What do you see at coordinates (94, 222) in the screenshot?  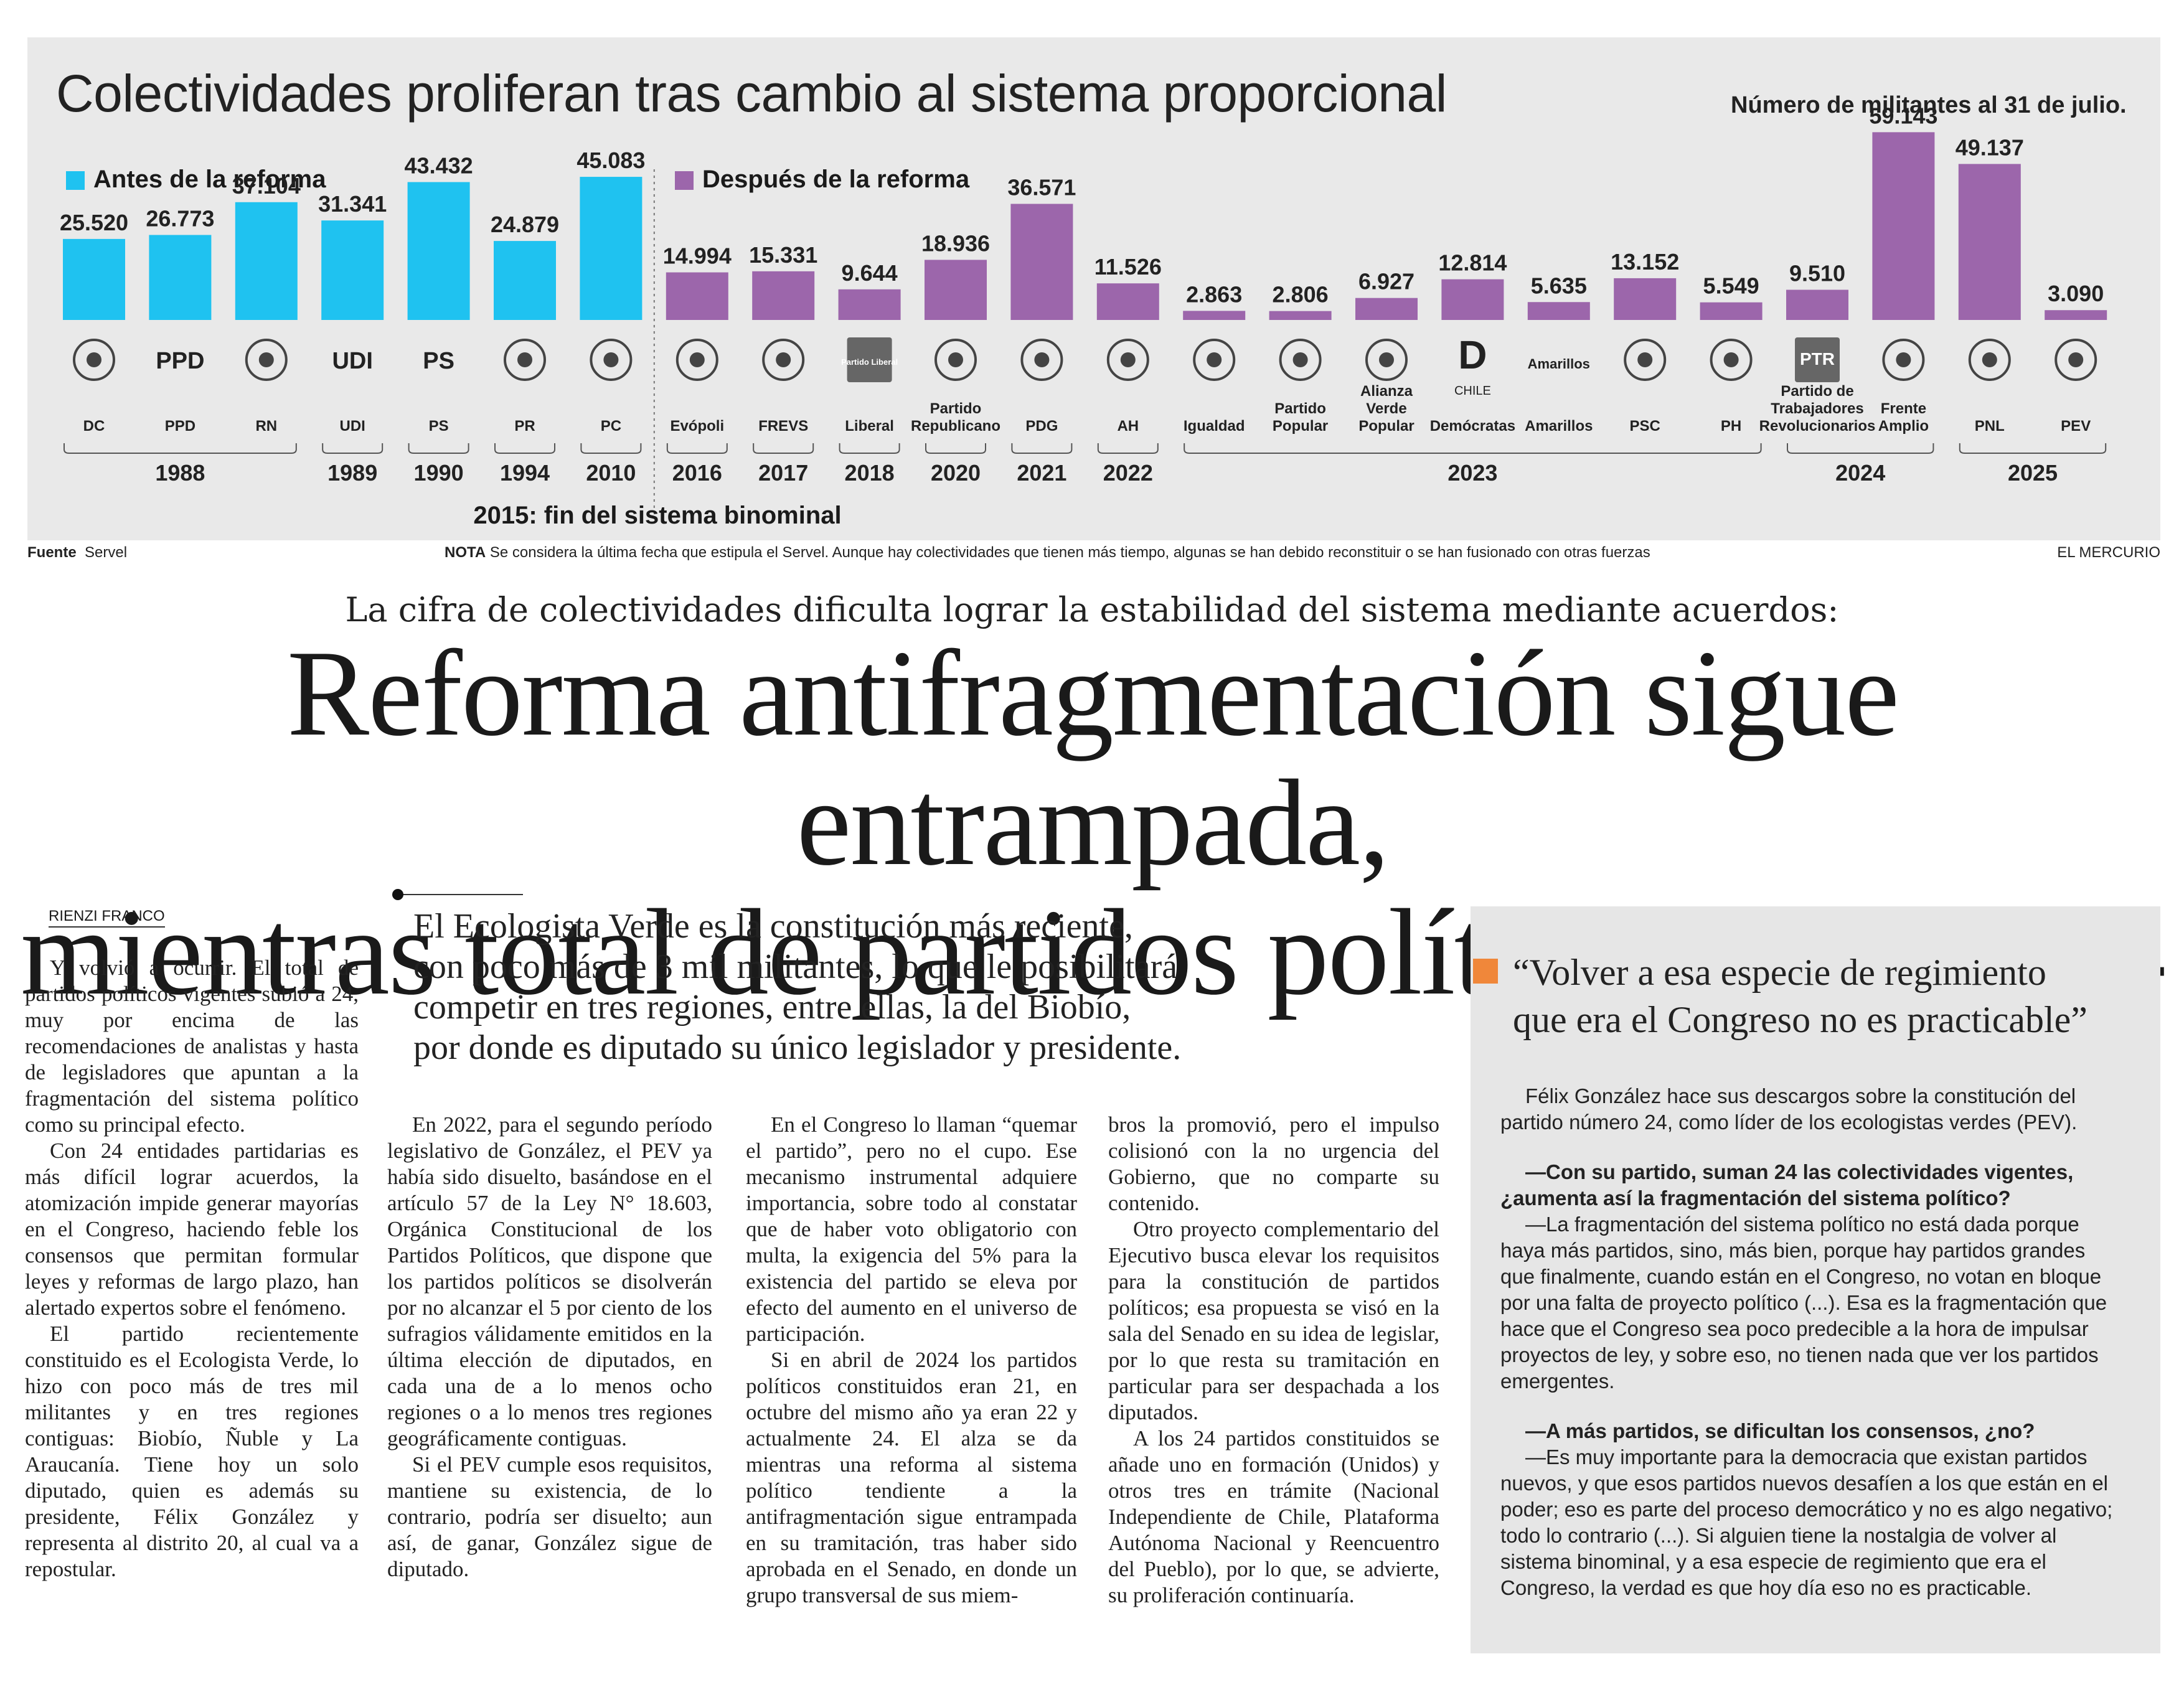 I see `value-label: 25.520` at bounding box center [94, 222].